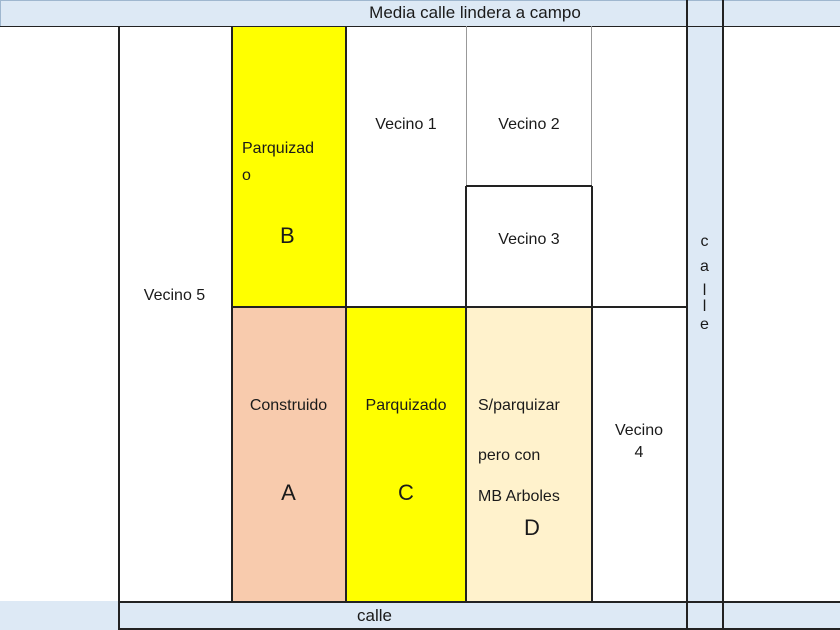  What do you see at coordinates (232, 313) in the screenshot?
I see `divider-5-b` at bounding box center [232, 313].